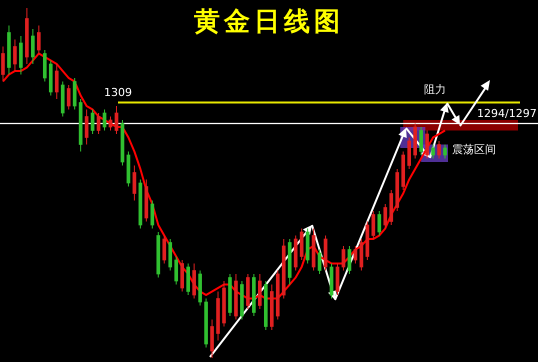 The width and height of the screenshot is (538, 362). I want to click on text: 1294/1297, so click(507, 113).